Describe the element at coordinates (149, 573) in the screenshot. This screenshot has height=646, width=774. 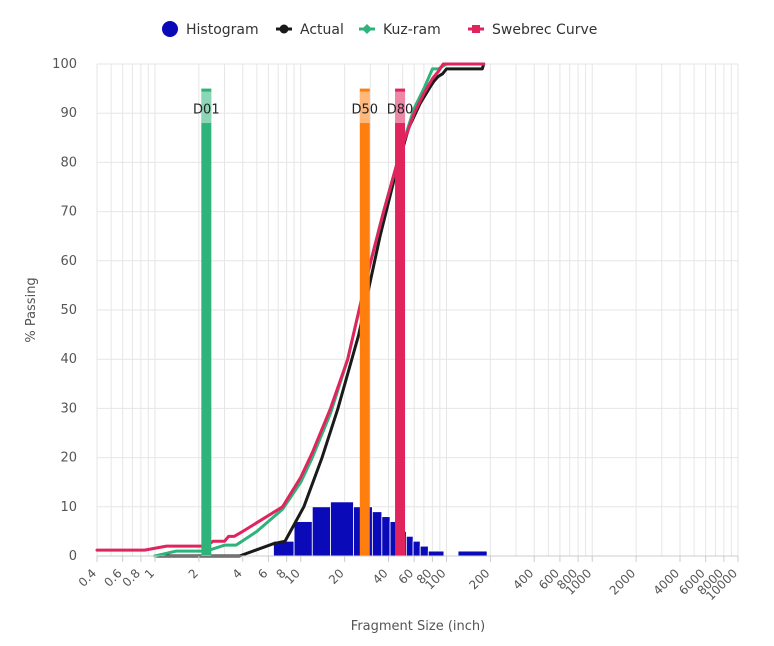
I see `x-tick-label: 1` at that location.